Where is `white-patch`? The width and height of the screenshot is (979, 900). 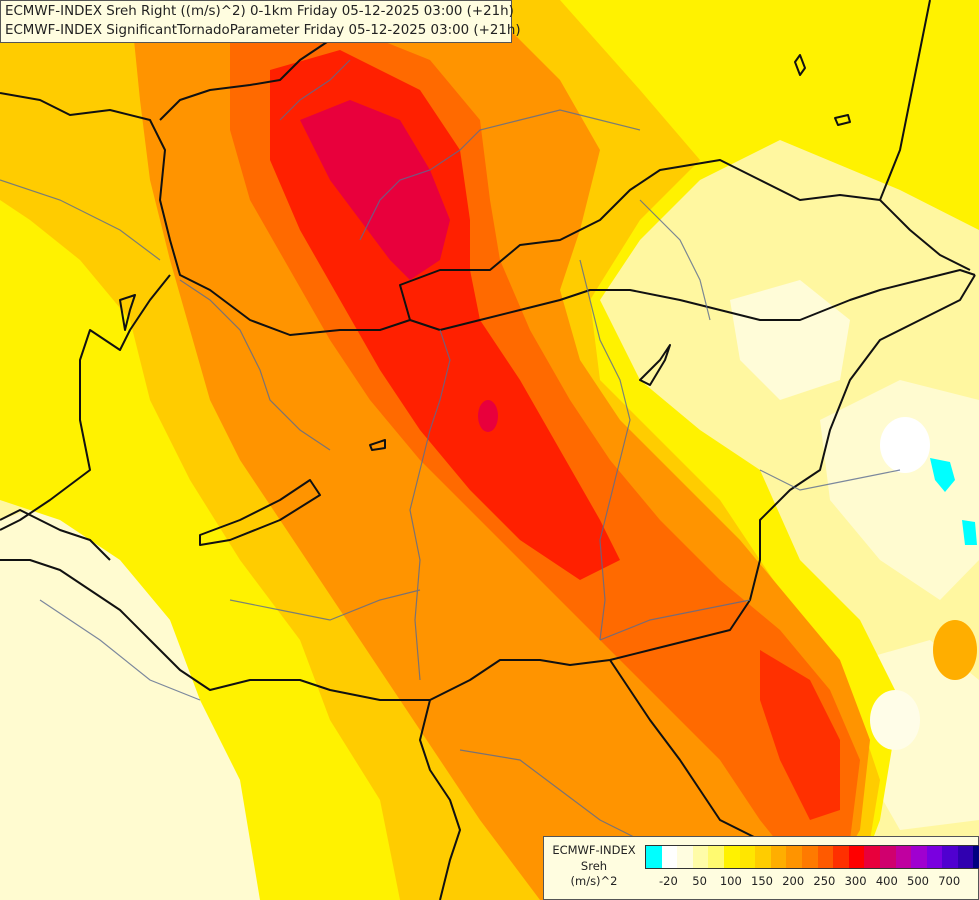 white-patch is located at coordinates (905, 445).